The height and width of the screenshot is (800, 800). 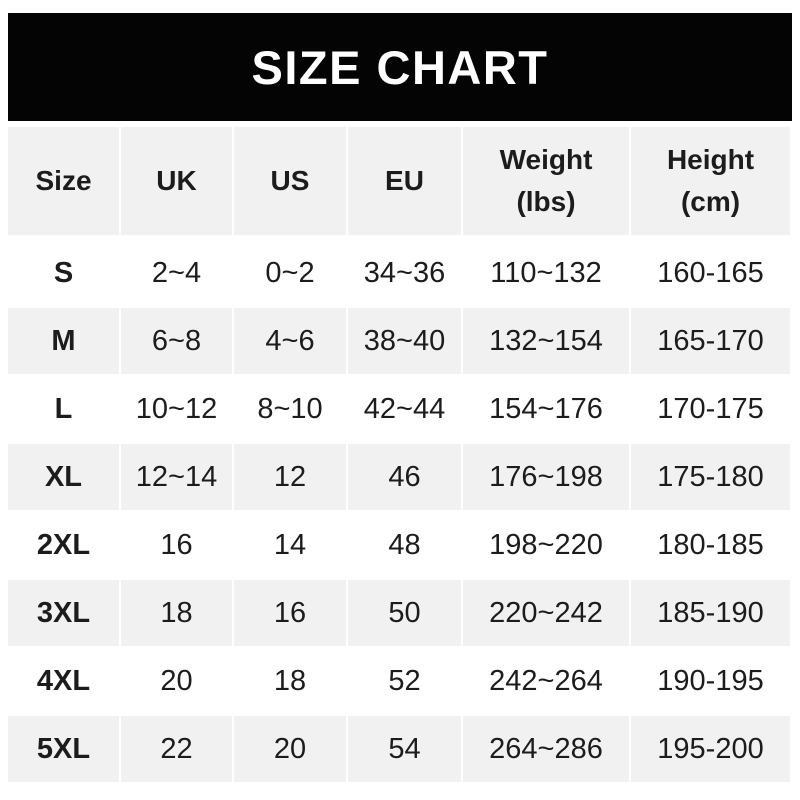 What do you see at coordinates (710, 201) in the screenshot?
I see `column-header-sublabel: (cm)` at bounding box center [710, 201].